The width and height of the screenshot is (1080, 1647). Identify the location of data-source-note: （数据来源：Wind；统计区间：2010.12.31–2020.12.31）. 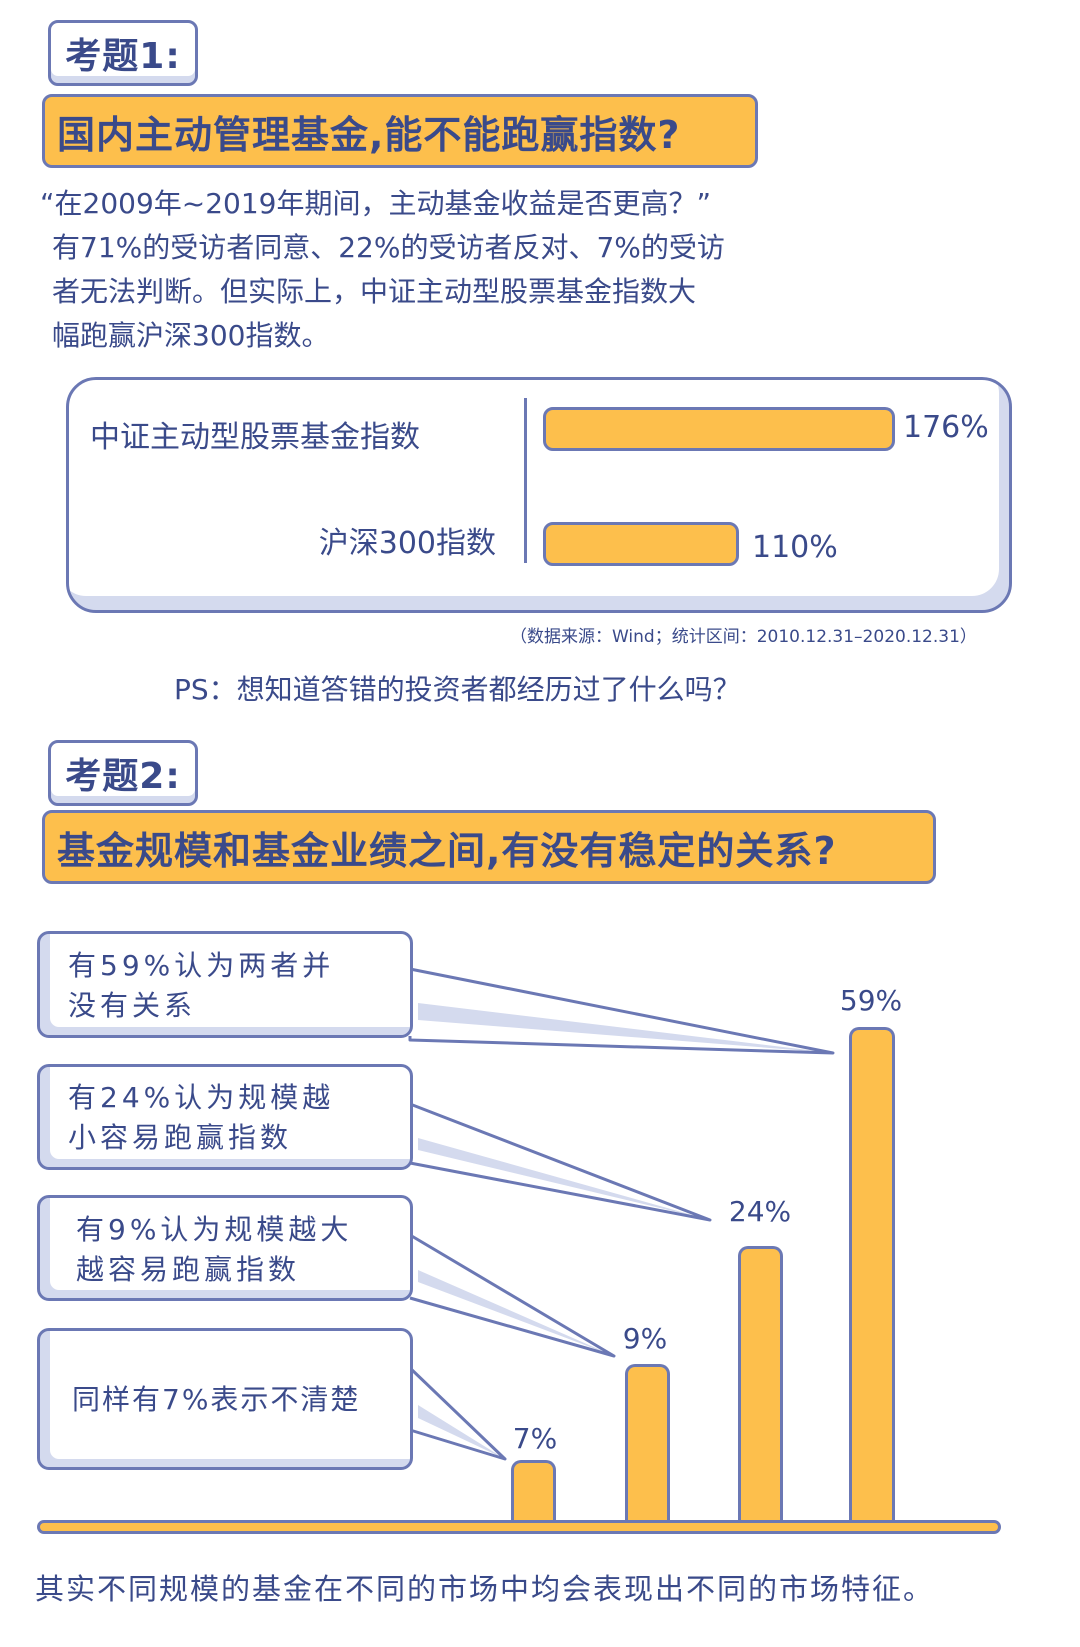
(743, 637).